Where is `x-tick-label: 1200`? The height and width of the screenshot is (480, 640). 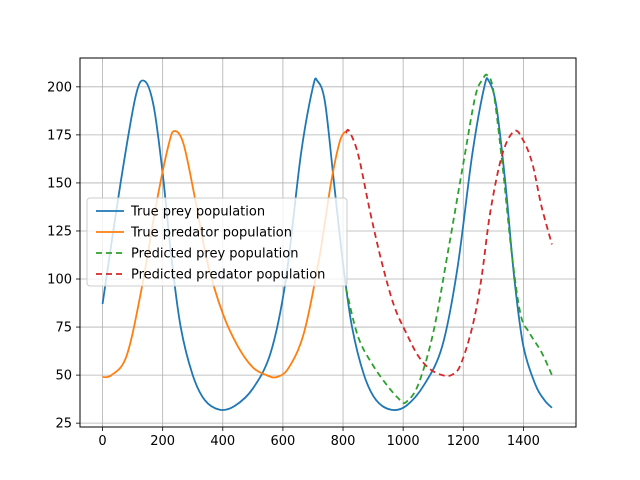 x-tick-label: 1200 is located at coordinates (463, 441).